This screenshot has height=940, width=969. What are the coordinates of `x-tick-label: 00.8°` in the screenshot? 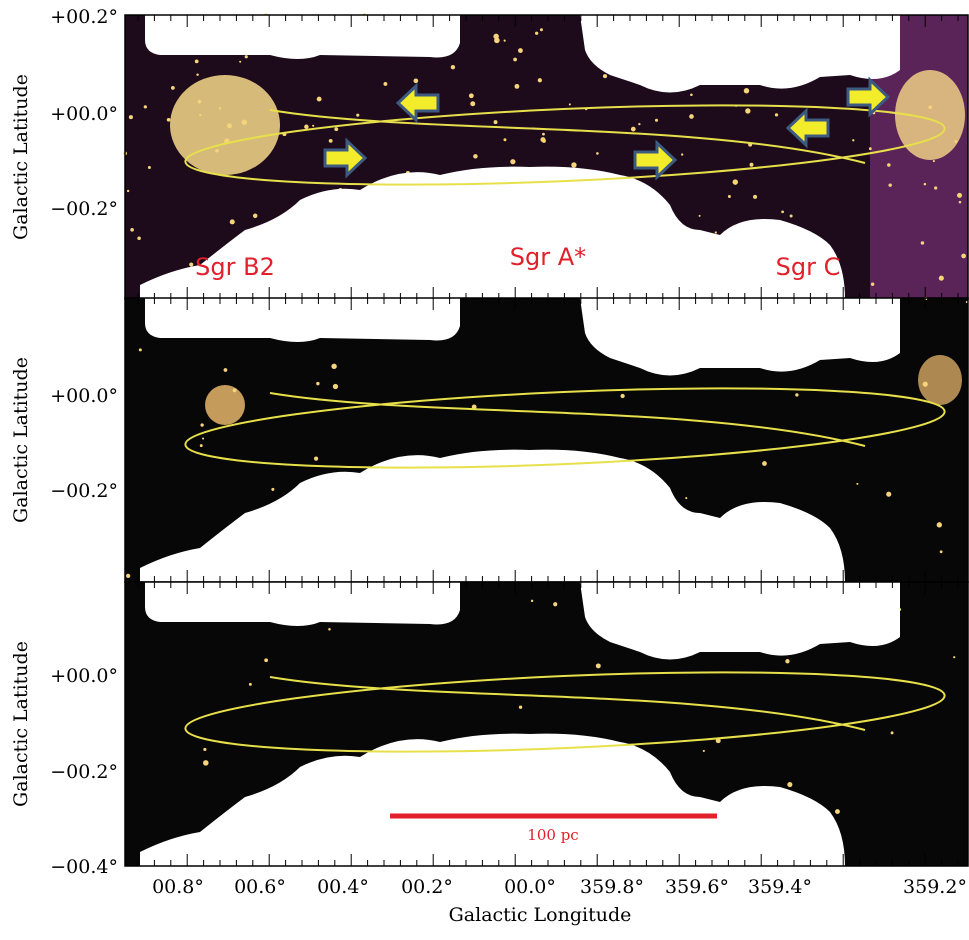 It's located at (178, 887).